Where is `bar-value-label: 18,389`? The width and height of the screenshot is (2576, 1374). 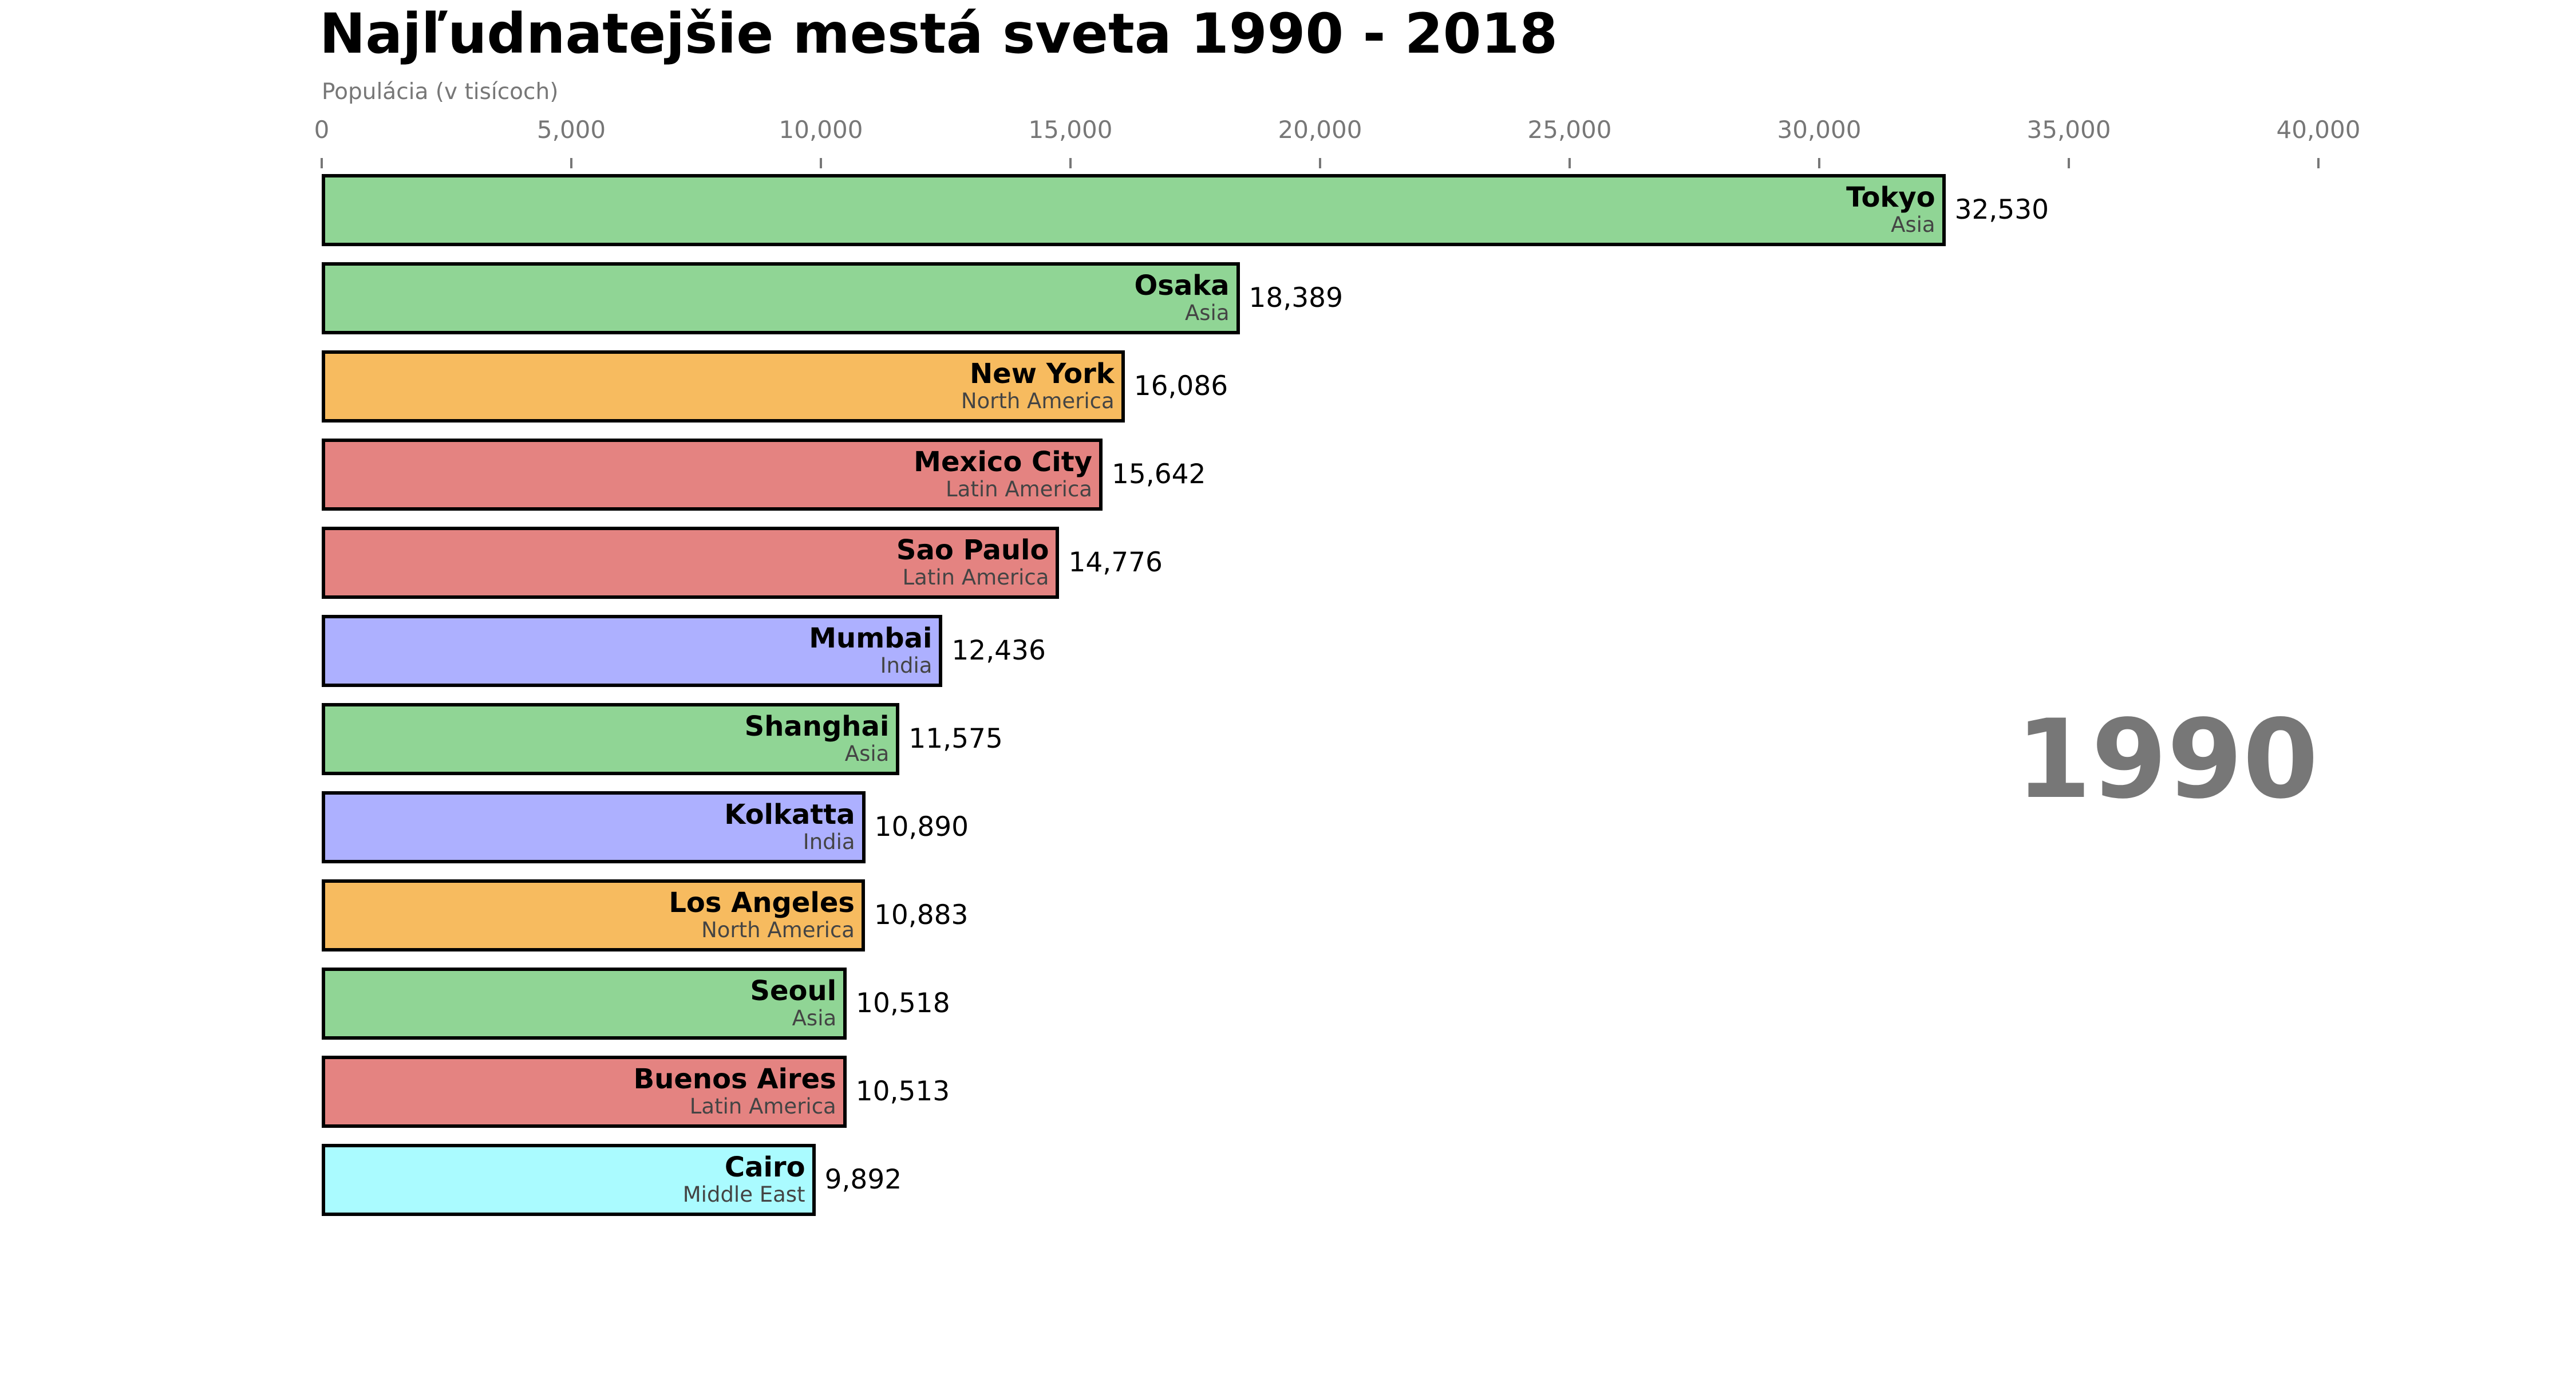 bar-value-label: 18,389 is located at coordinates (1296, 298).